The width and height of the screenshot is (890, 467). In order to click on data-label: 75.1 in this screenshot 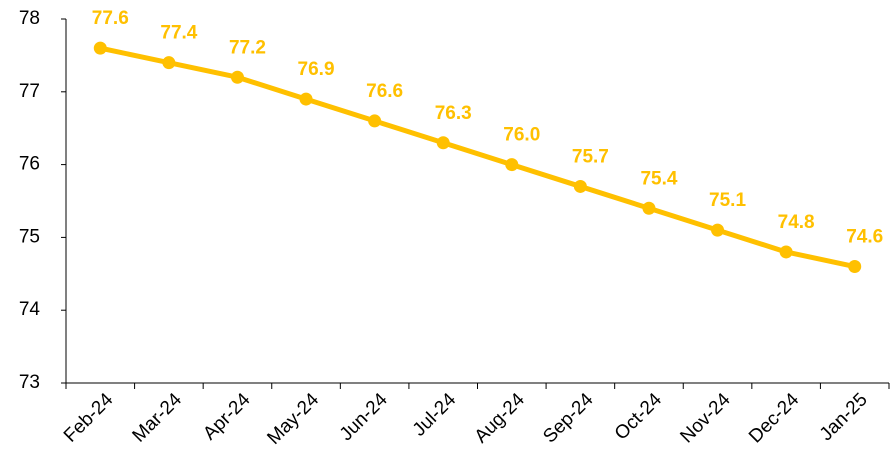, I will do `click(727, 200)`.